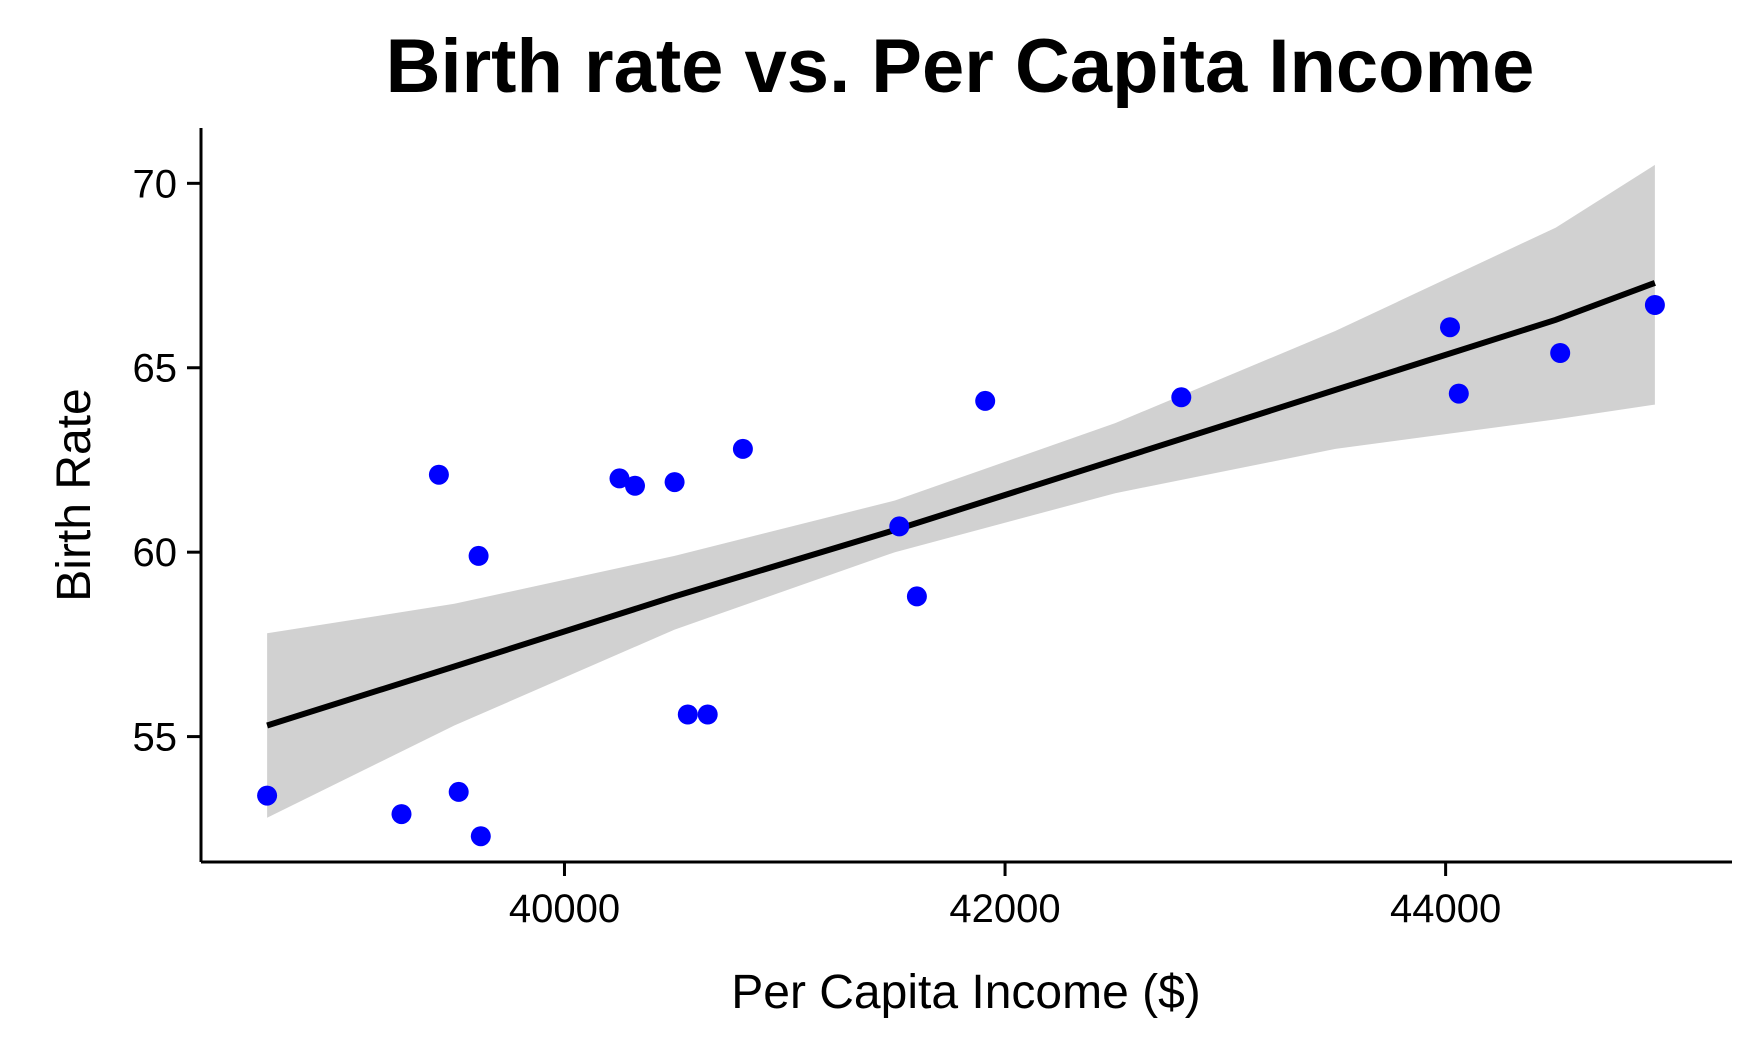  What do you see at coordinates (155, 738) in the screenshot?
I see `y-tick-label: 55` at bounding box center [155, 738].